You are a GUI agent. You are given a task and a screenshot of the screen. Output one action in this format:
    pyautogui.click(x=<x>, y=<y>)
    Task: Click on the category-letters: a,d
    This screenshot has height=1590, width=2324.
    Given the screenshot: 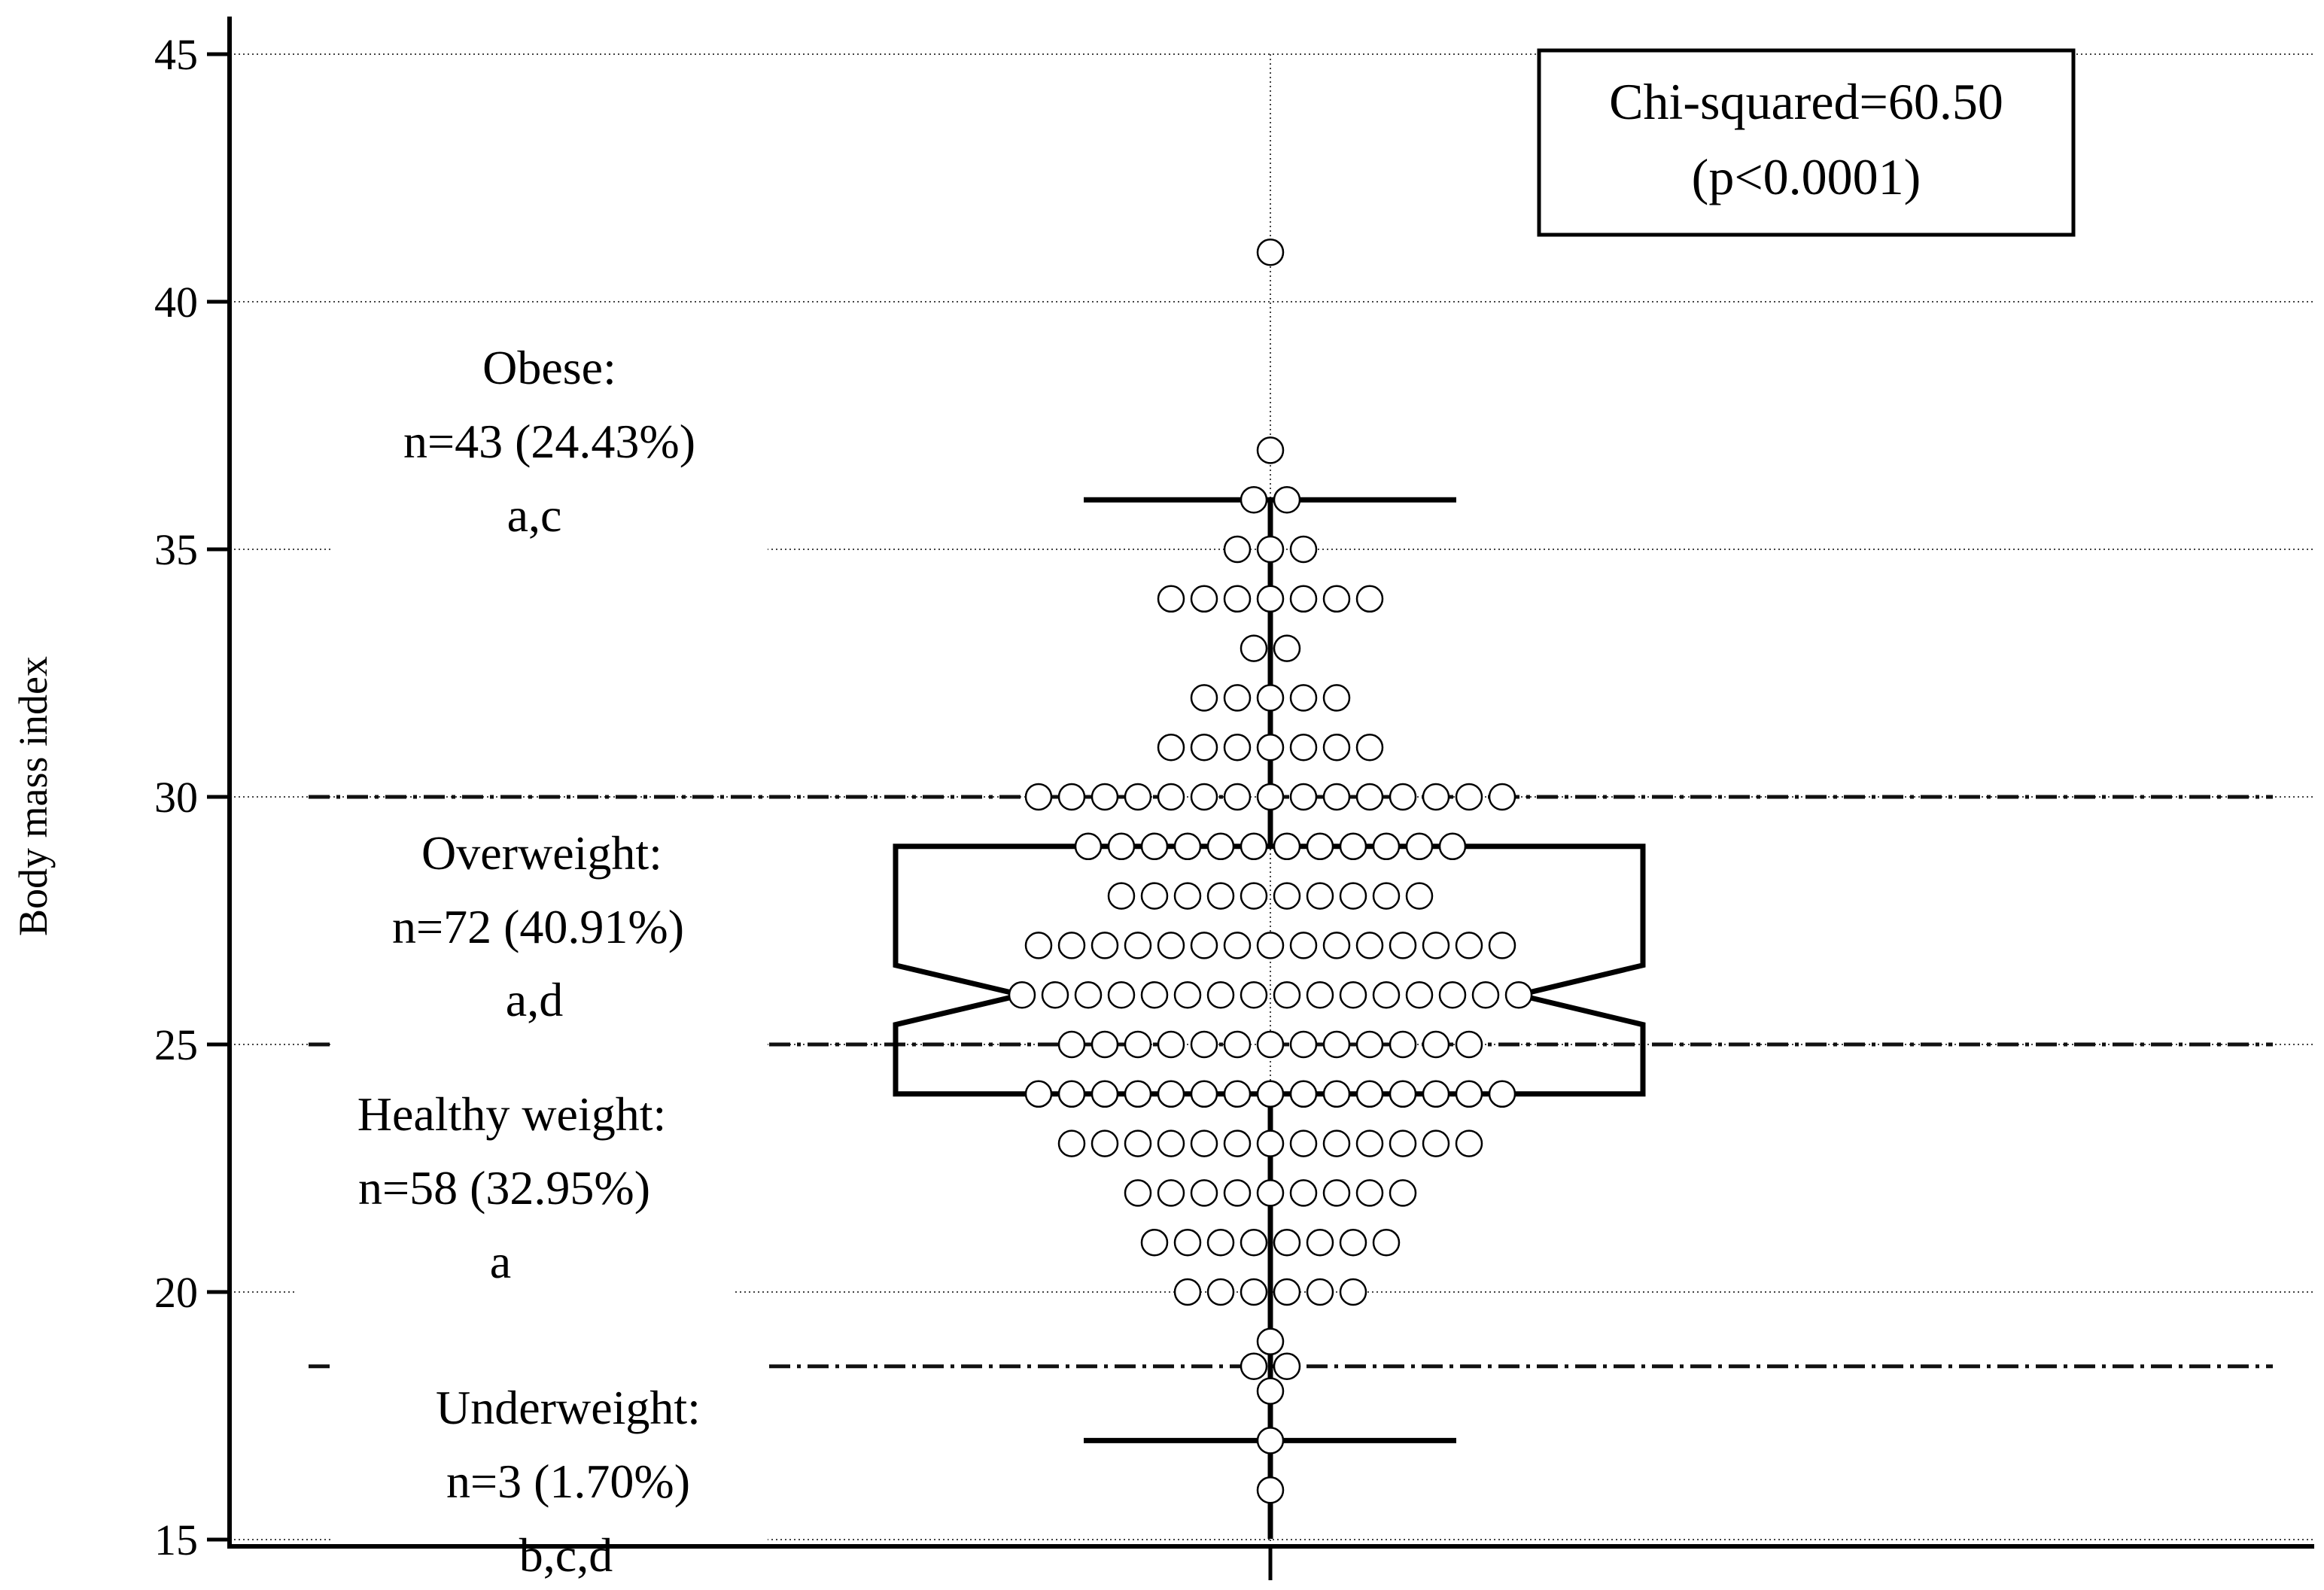 What is the action you would take?
    pyautogui.click(x=534, y=999)
    